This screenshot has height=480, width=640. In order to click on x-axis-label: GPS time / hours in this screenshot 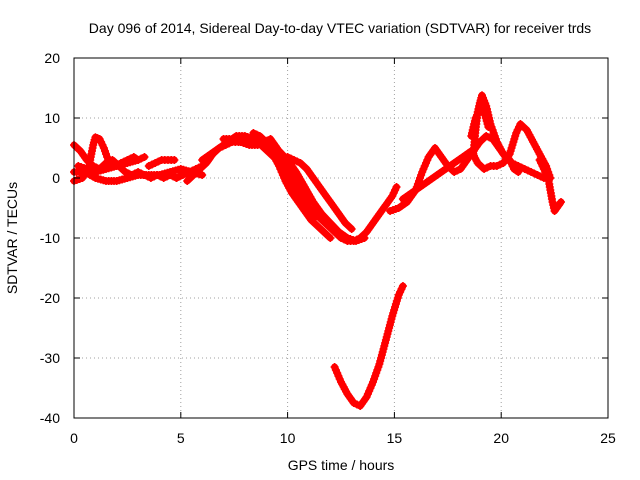, I will do `click(341, 465)`.